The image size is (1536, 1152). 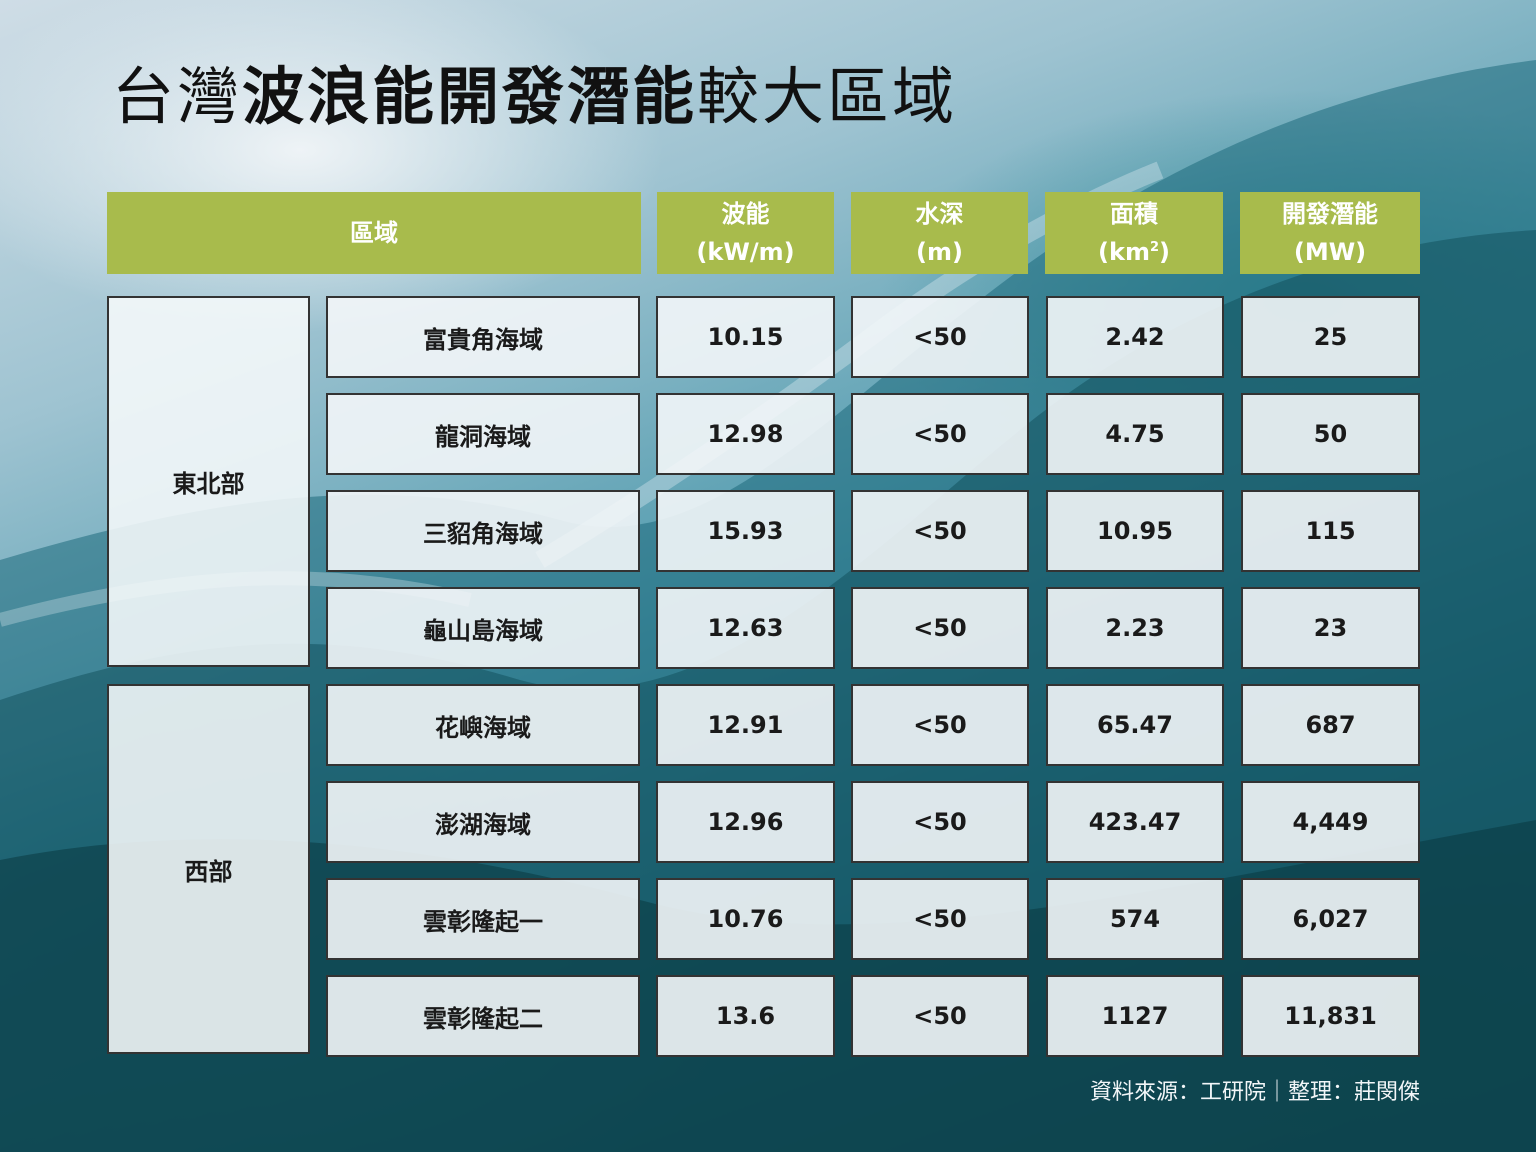 I want to click on title-part-3: 較大區域, so click(x=827, y=96).